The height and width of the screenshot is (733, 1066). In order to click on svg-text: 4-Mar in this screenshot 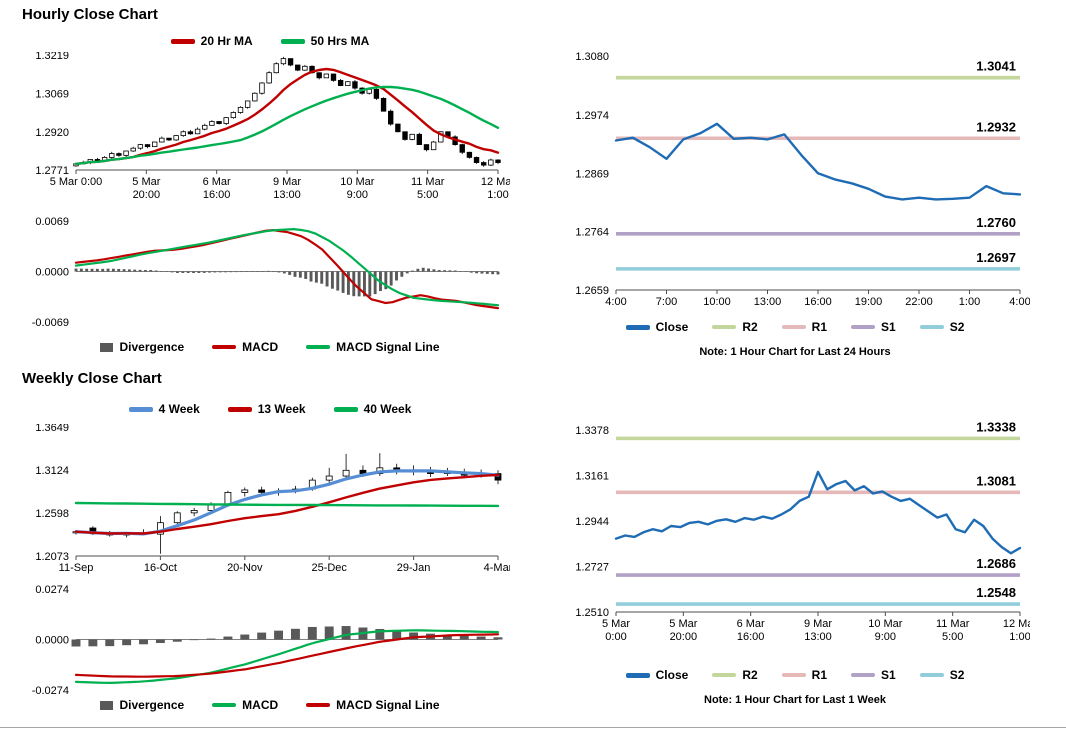, I will do `click(497, 568)`.